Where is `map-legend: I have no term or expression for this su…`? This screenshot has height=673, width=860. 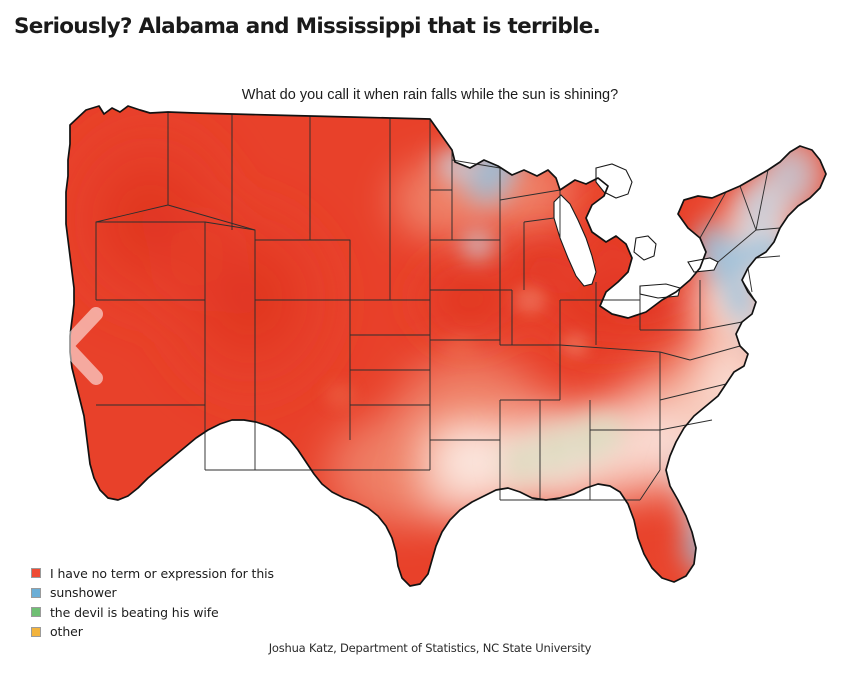 map-legend: I have no term or expression for this su… is located at coordinates (152, 602).